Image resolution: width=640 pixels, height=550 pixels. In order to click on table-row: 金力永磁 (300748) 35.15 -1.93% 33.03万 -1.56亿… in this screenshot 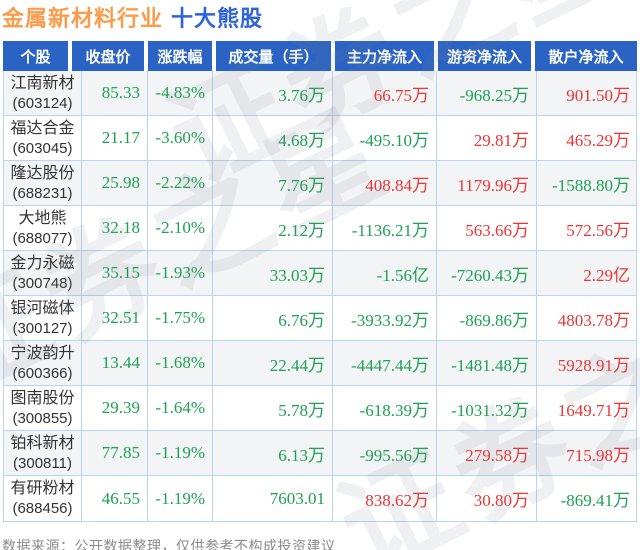, I will do `click(320, 273)`.